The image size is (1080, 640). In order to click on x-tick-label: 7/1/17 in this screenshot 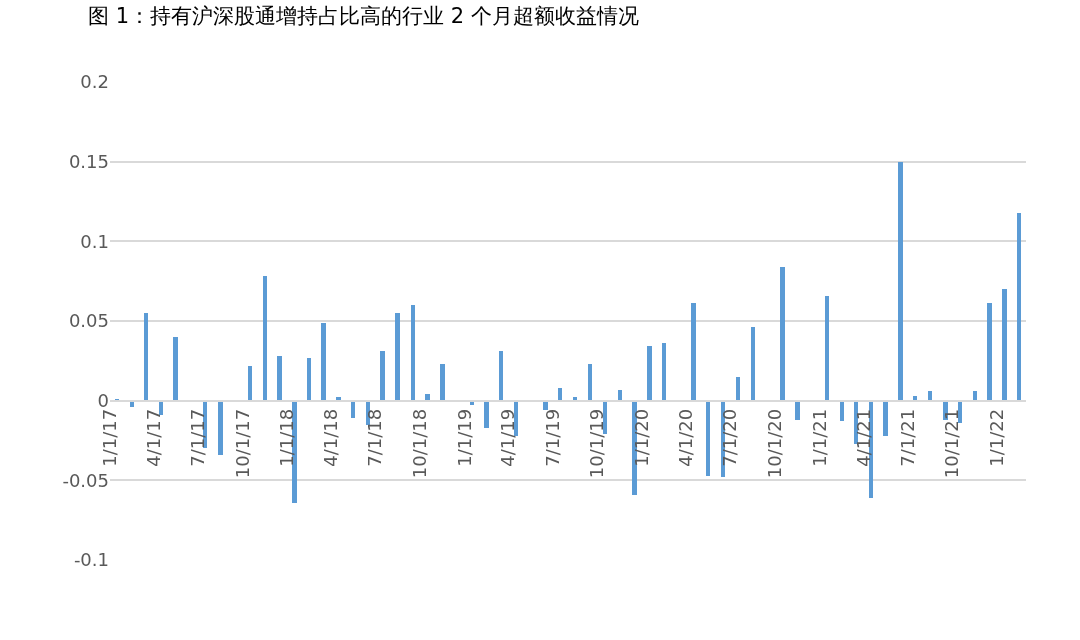, I will do `click(197, 437)`.